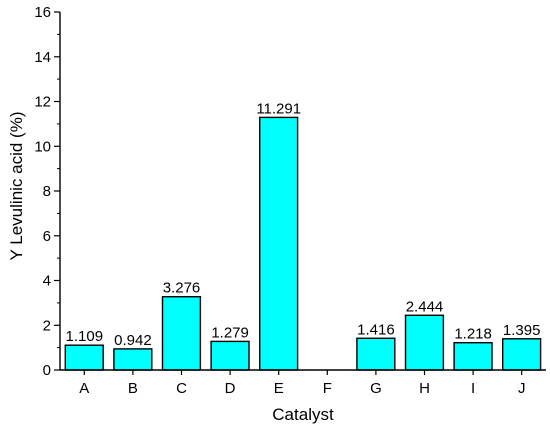  What do you see at coordinates (327, 388) in the screenshot?
I see `x-tick-label-f: F` at bounding box center [327, 388].